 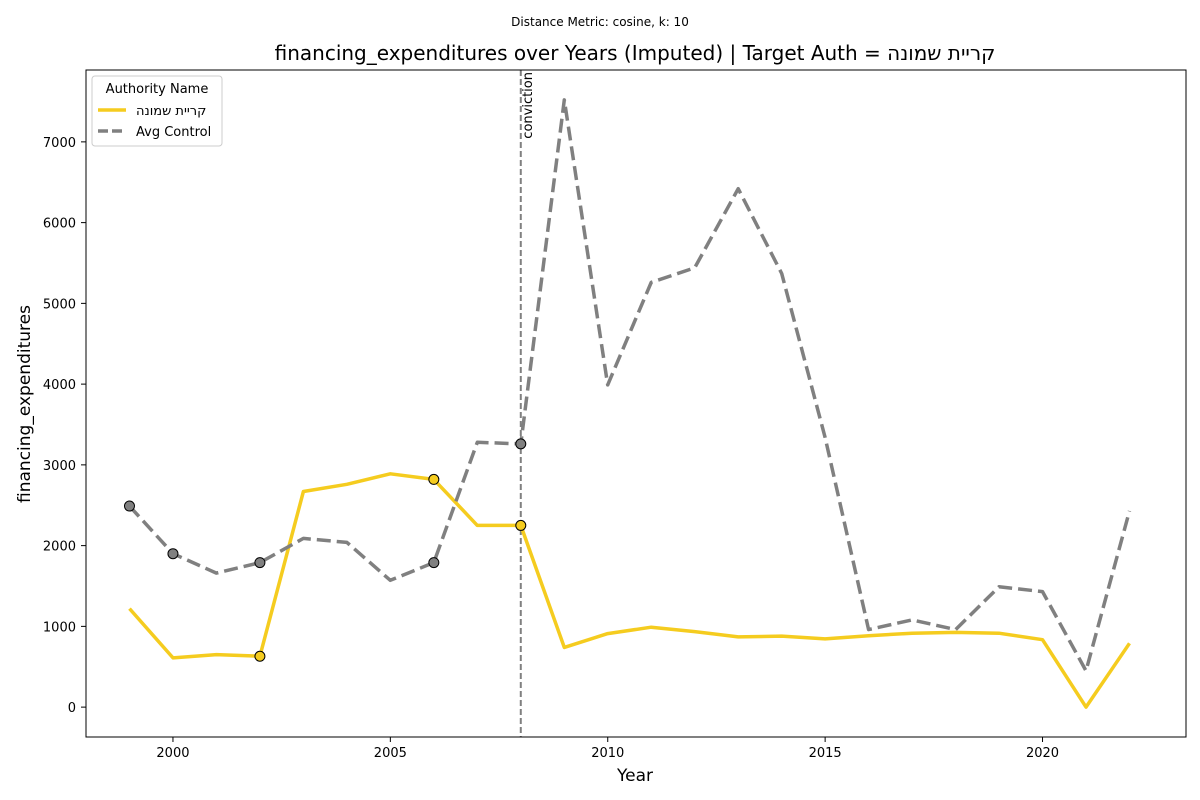 What do you see at coordinates (59, 627) in the screenshot?
I see `y-tick-label: 1000` at bounding box center [59, 627].